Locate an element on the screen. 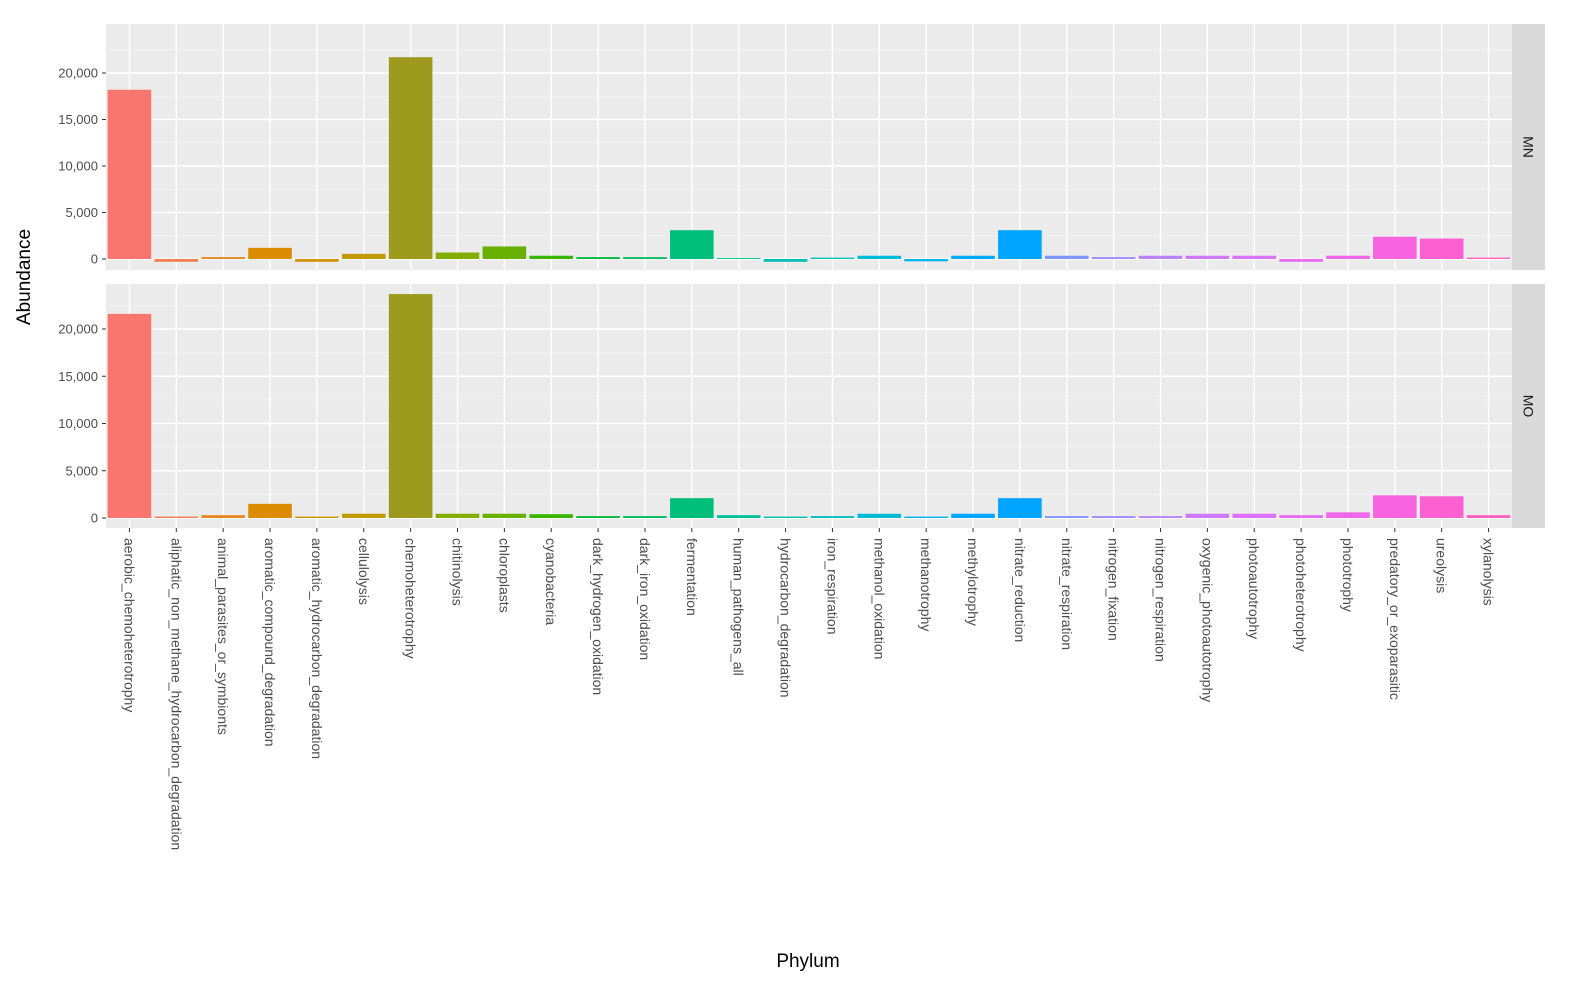 The image size is (1571, 991). x-tick-label: nitrogen_fixation is located at coordinates (1114, 589).